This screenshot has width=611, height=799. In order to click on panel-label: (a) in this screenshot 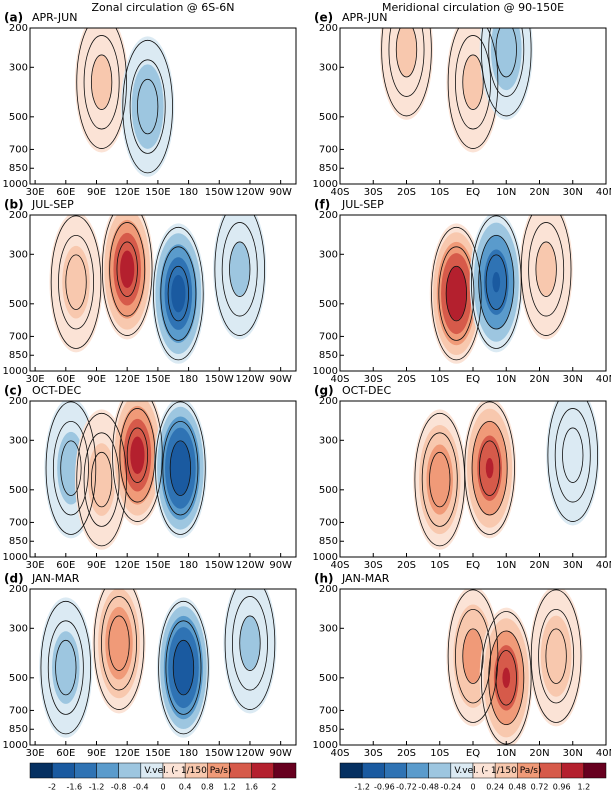, I will do `click(13, 18)`.